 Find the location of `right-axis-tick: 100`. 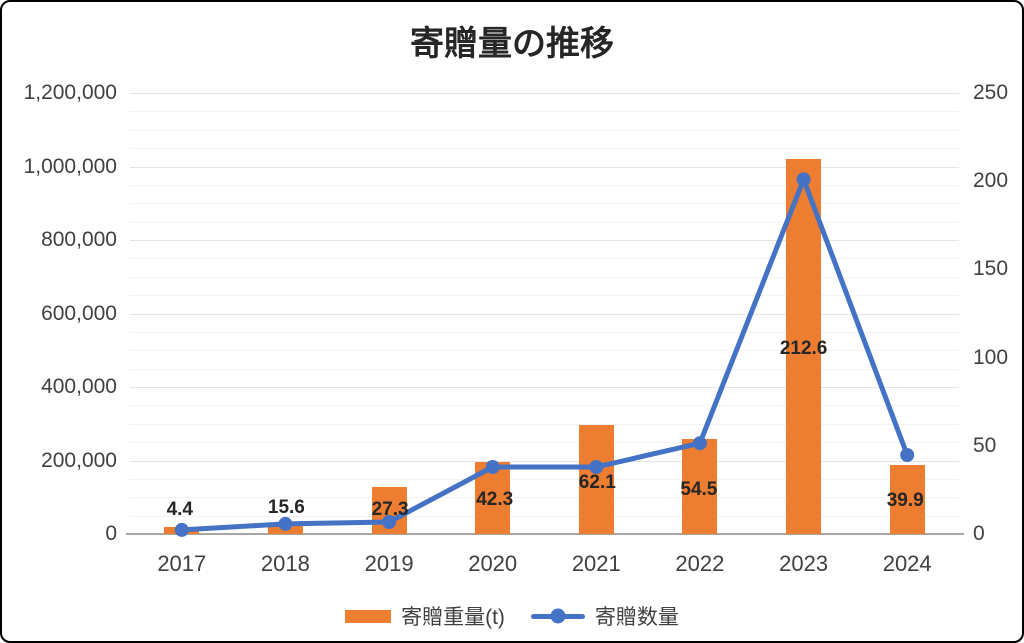

right-axis-tick: 100 is located at coordinates (991, 357).